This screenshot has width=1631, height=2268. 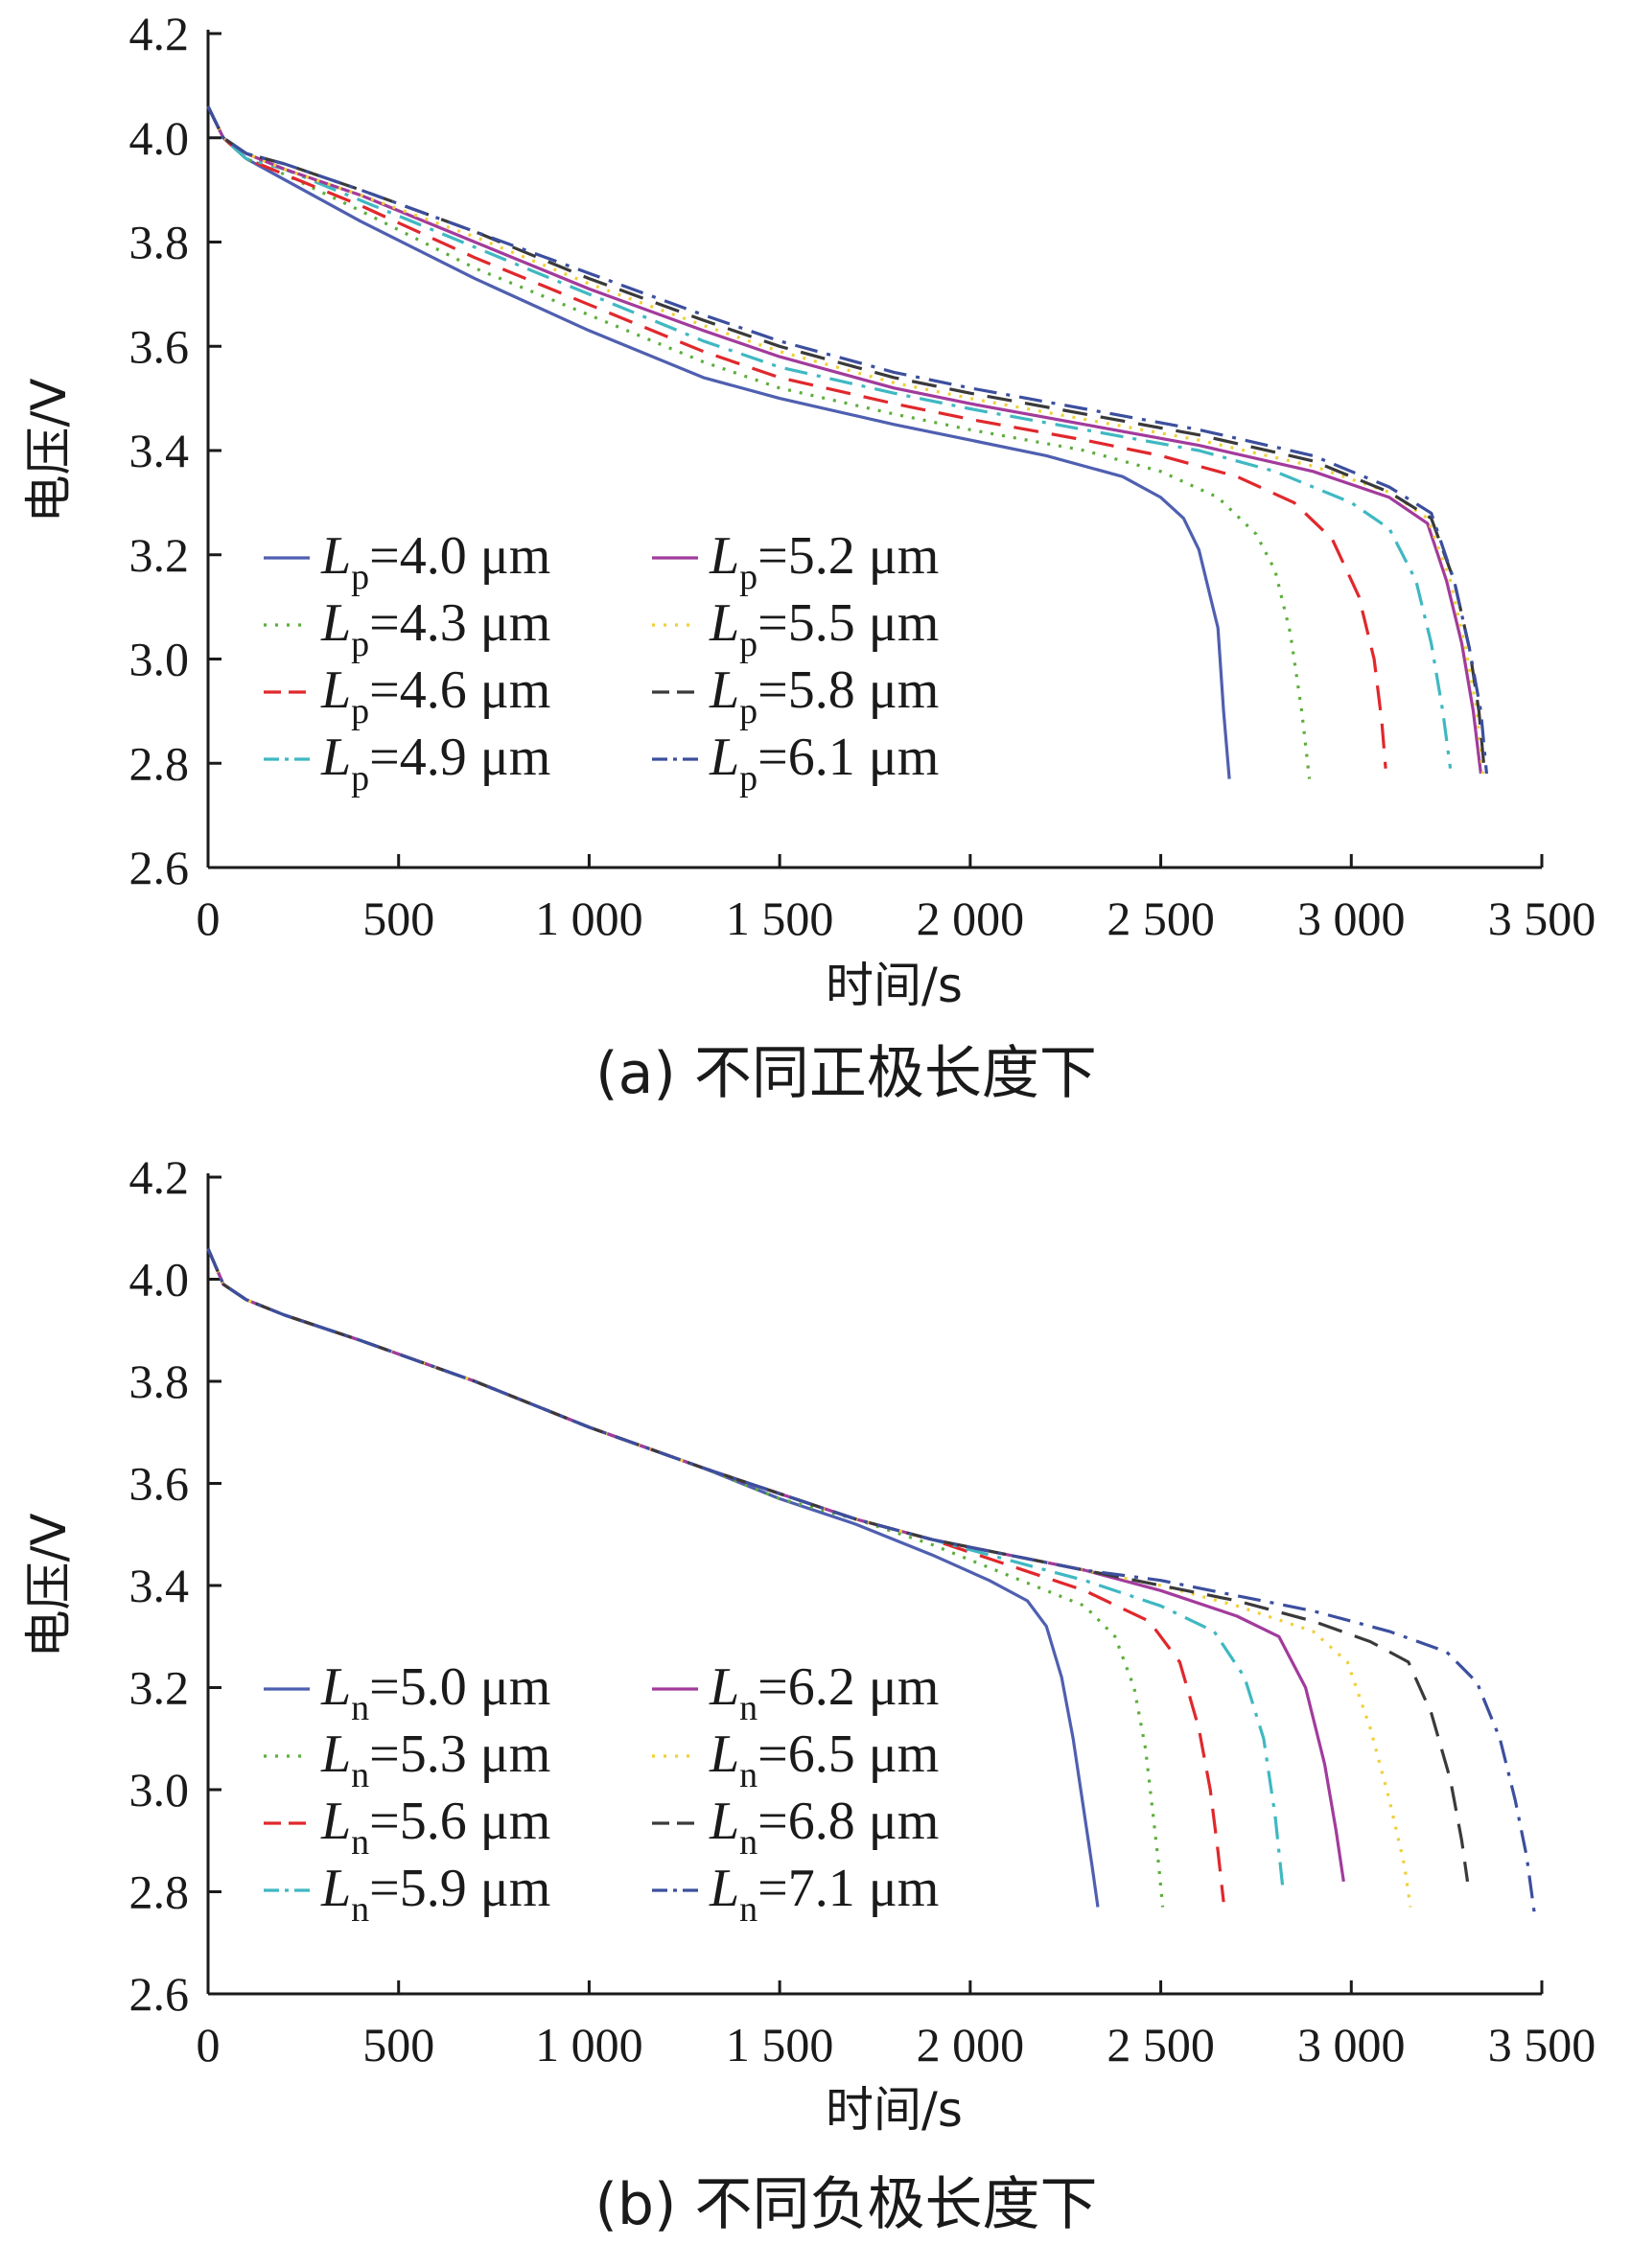 I want to click on legend-label: Ln=5.6 μm, so click(x=435, y=1827).